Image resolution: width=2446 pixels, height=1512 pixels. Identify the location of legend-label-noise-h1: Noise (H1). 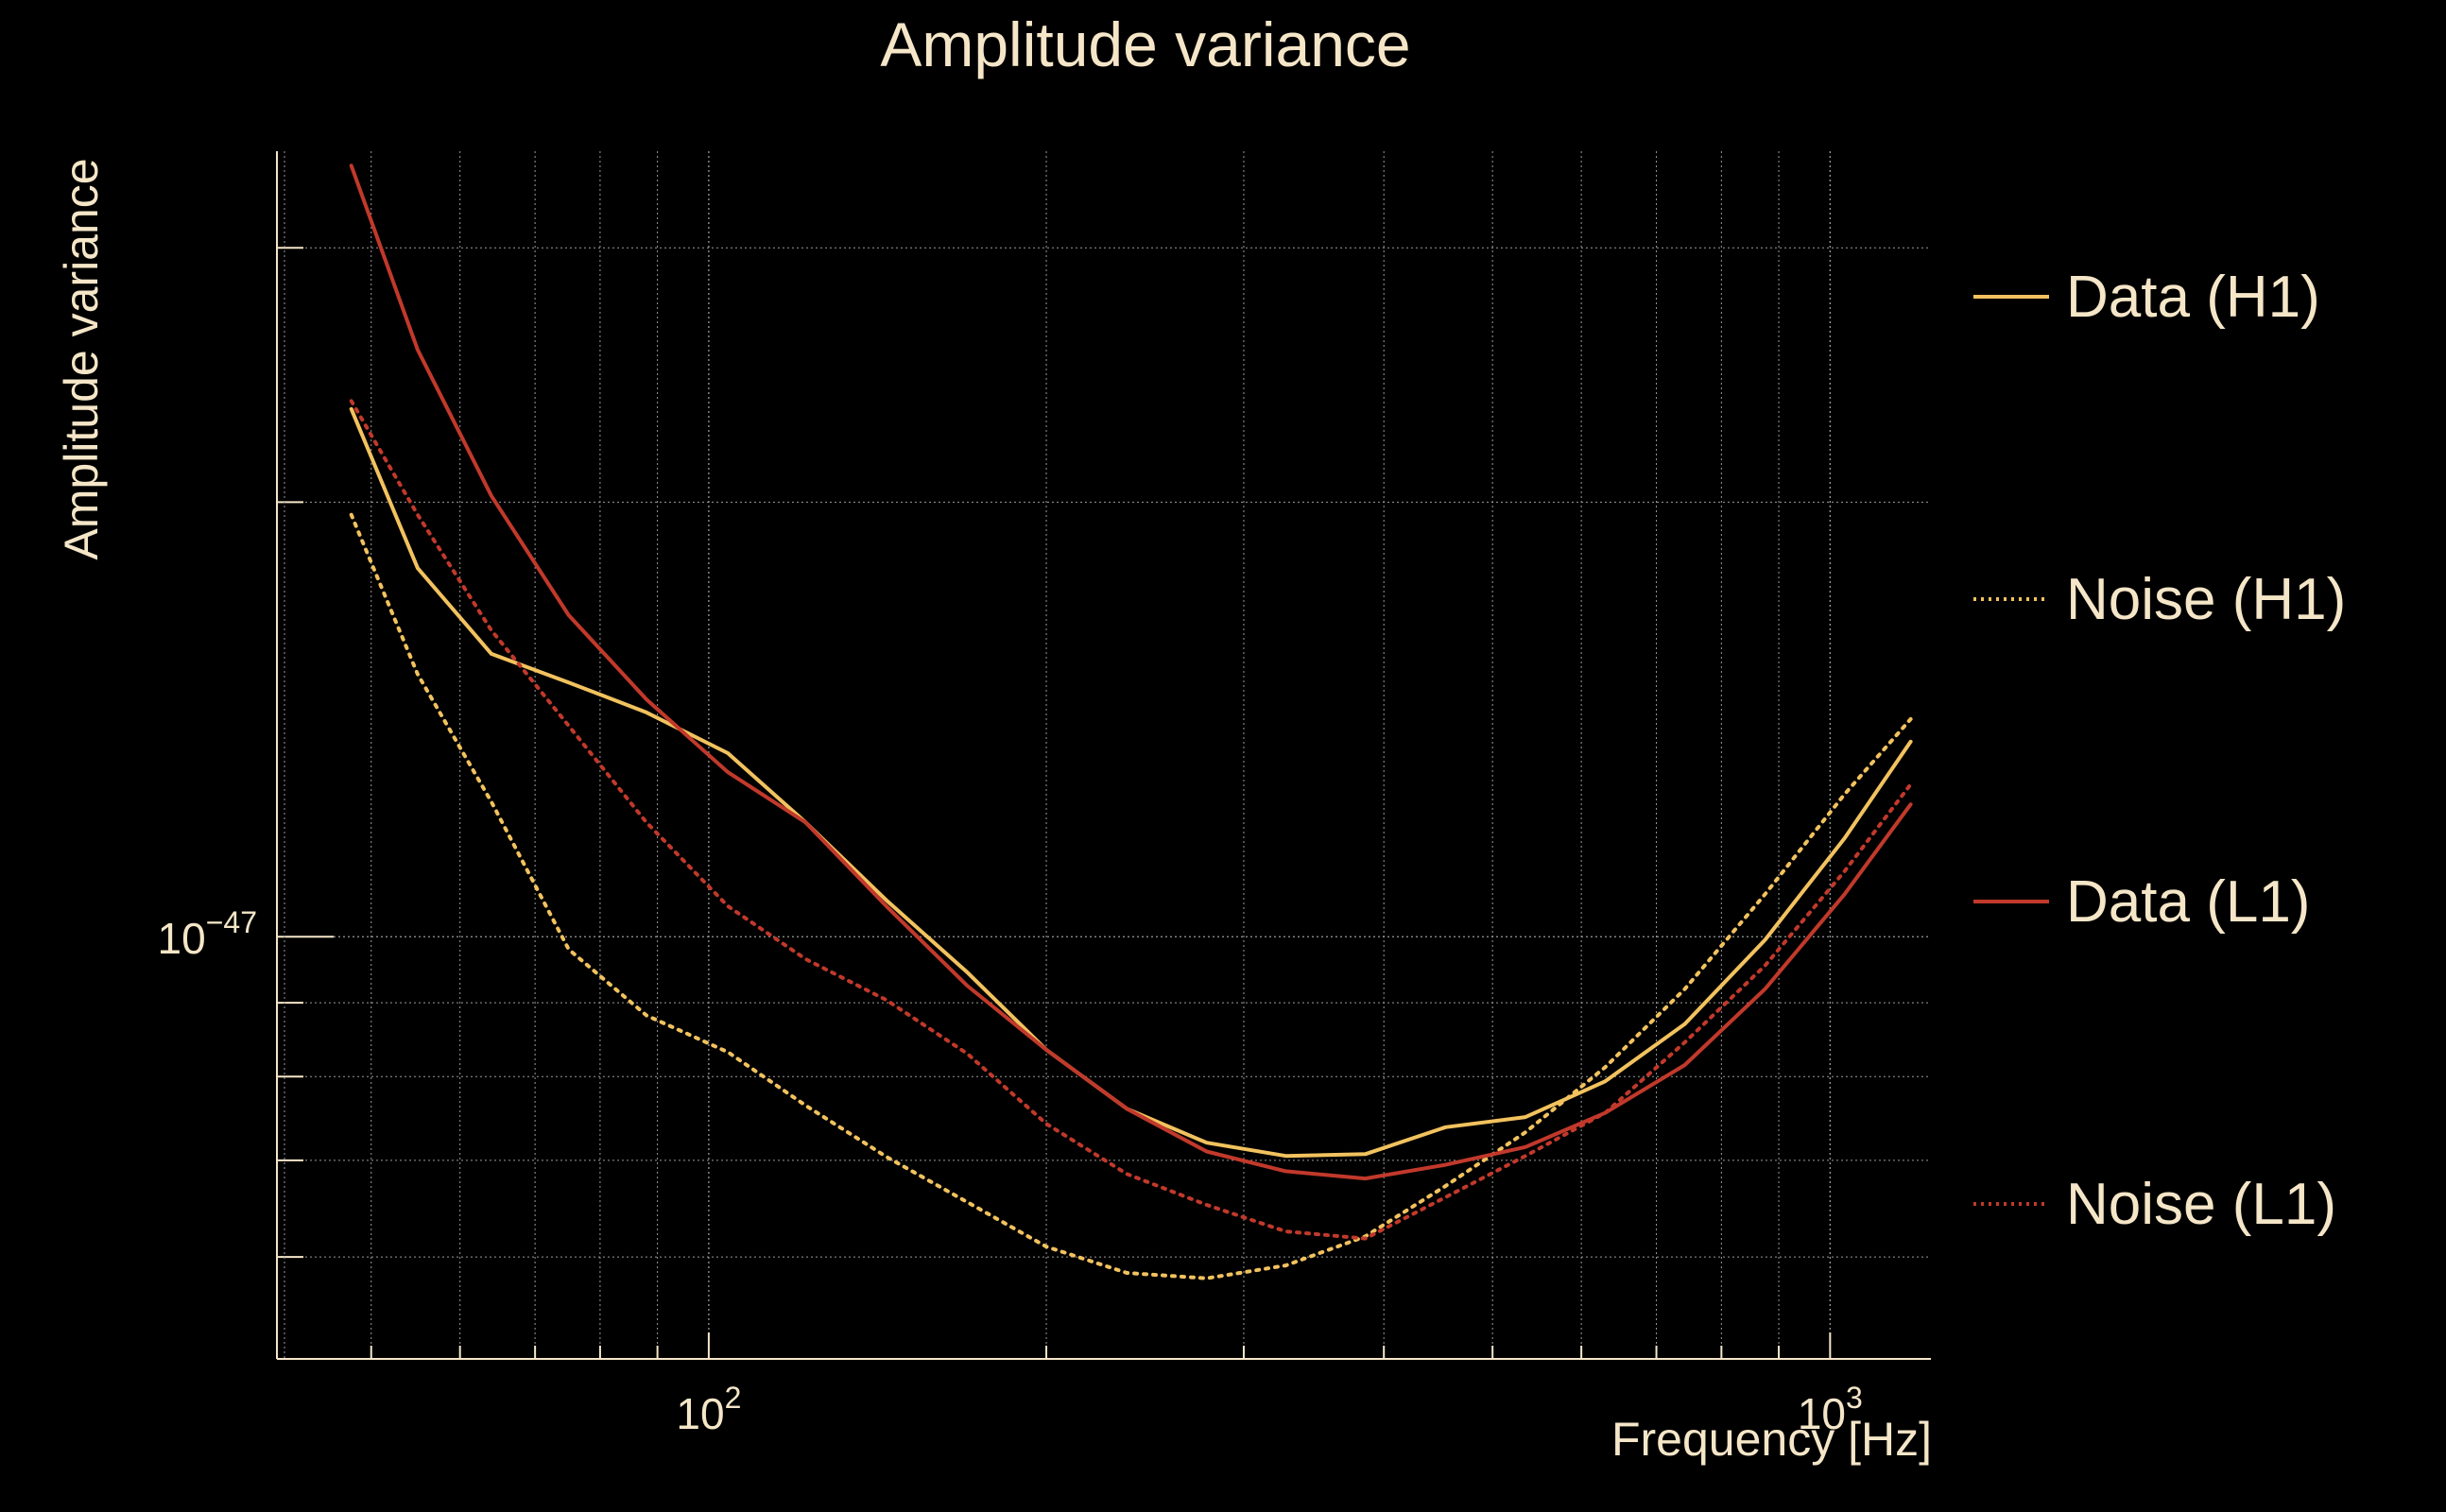
(2206, 599).